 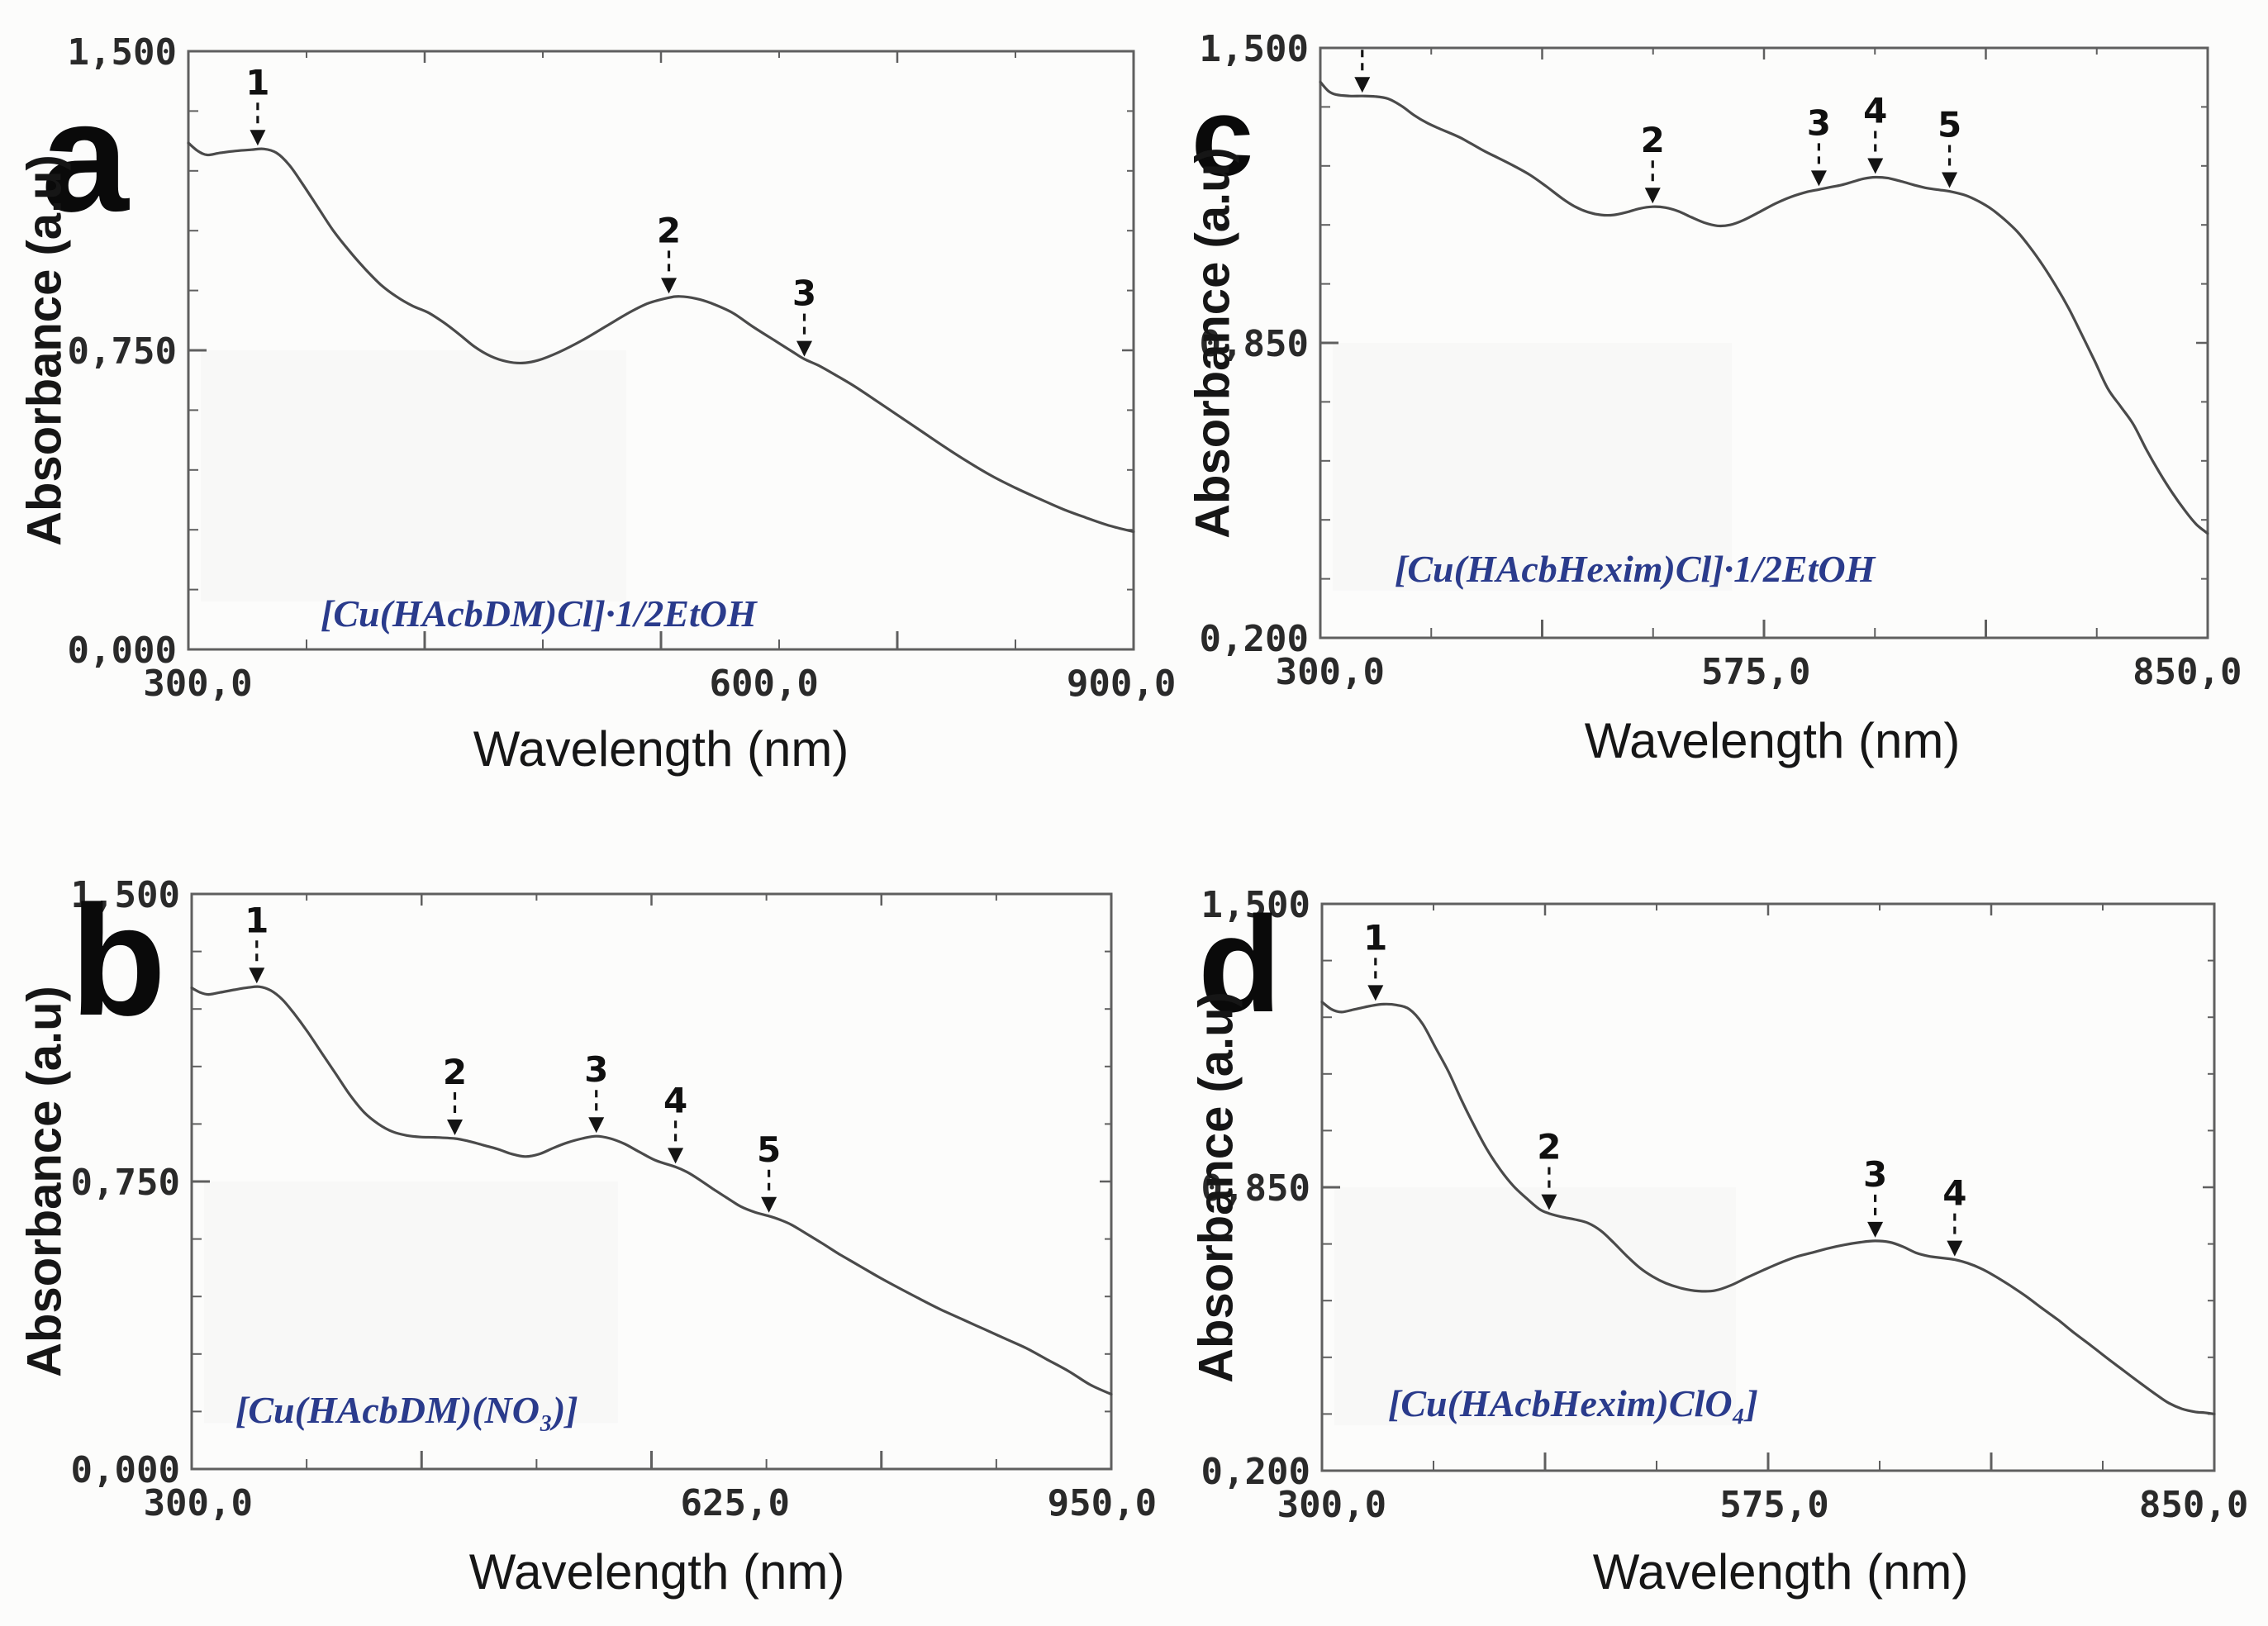 I want to click on panel-b-x-axis-title: Wavelength (nm), so click(x=656, y=1572).